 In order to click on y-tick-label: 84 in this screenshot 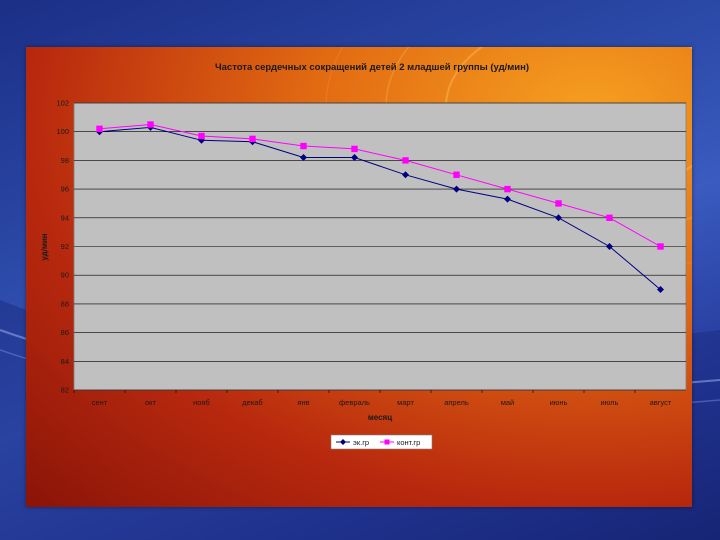, I will do `click(65, 361)`.